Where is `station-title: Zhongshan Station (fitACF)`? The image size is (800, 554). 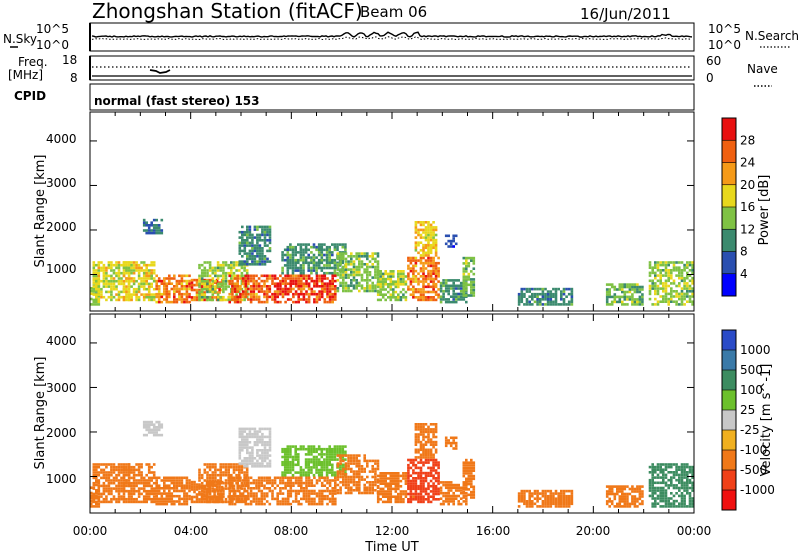
station-title: Zhongshan Station (fitACF) is located at coordinates (227, 11).